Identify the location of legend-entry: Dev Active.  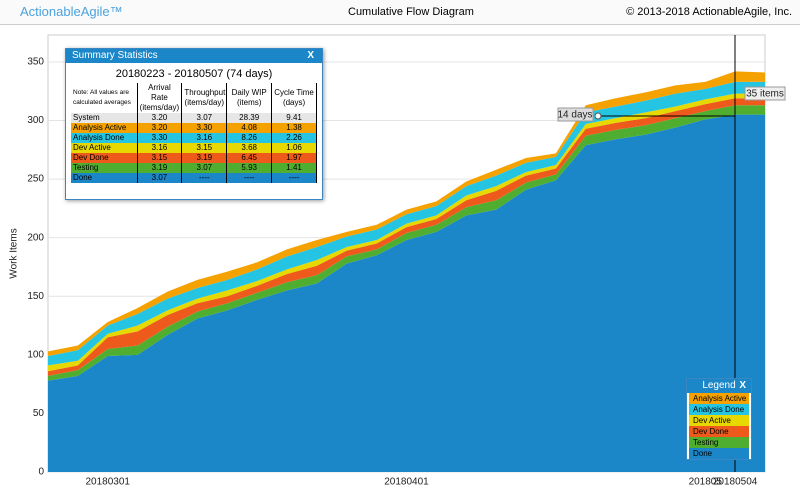
(719, 420).